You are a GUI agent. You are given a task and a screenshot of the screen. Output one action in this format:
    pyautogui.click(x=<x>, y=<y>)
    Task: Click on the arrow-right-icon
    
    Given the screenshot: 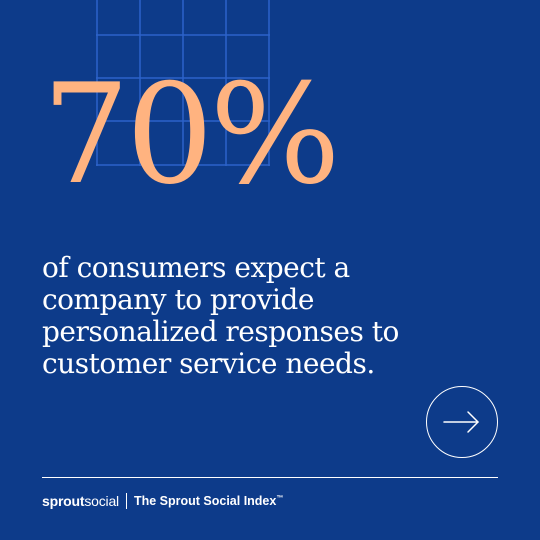 What is the action you would take?
    pyautogui.click(x=461, y=422)
    